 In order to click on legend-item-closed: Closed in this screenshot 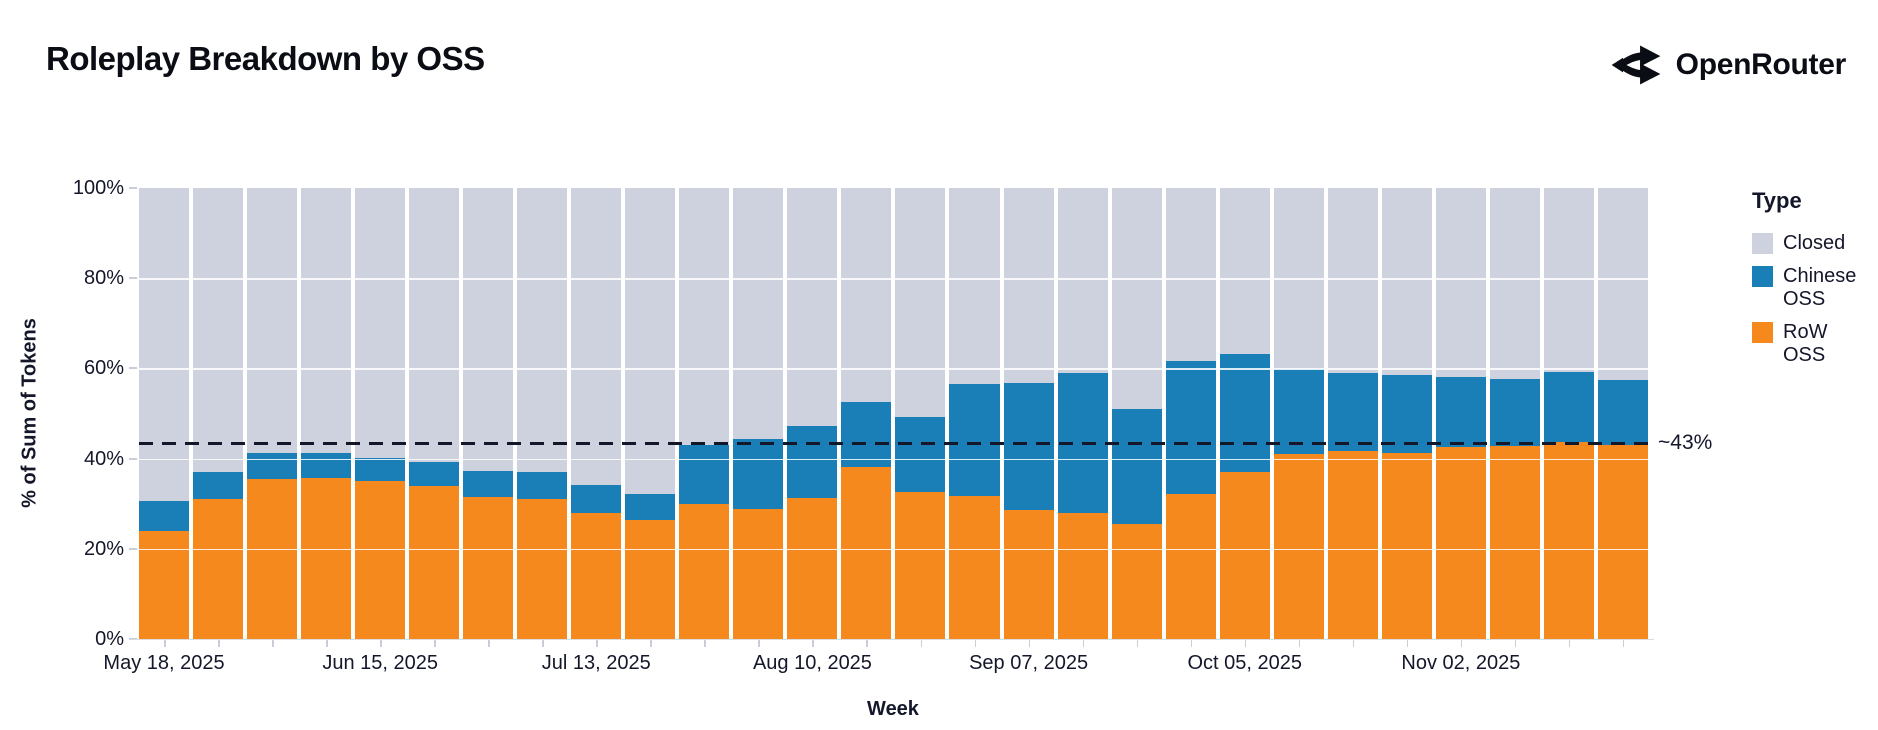, I will do `click(1813, 243)`.